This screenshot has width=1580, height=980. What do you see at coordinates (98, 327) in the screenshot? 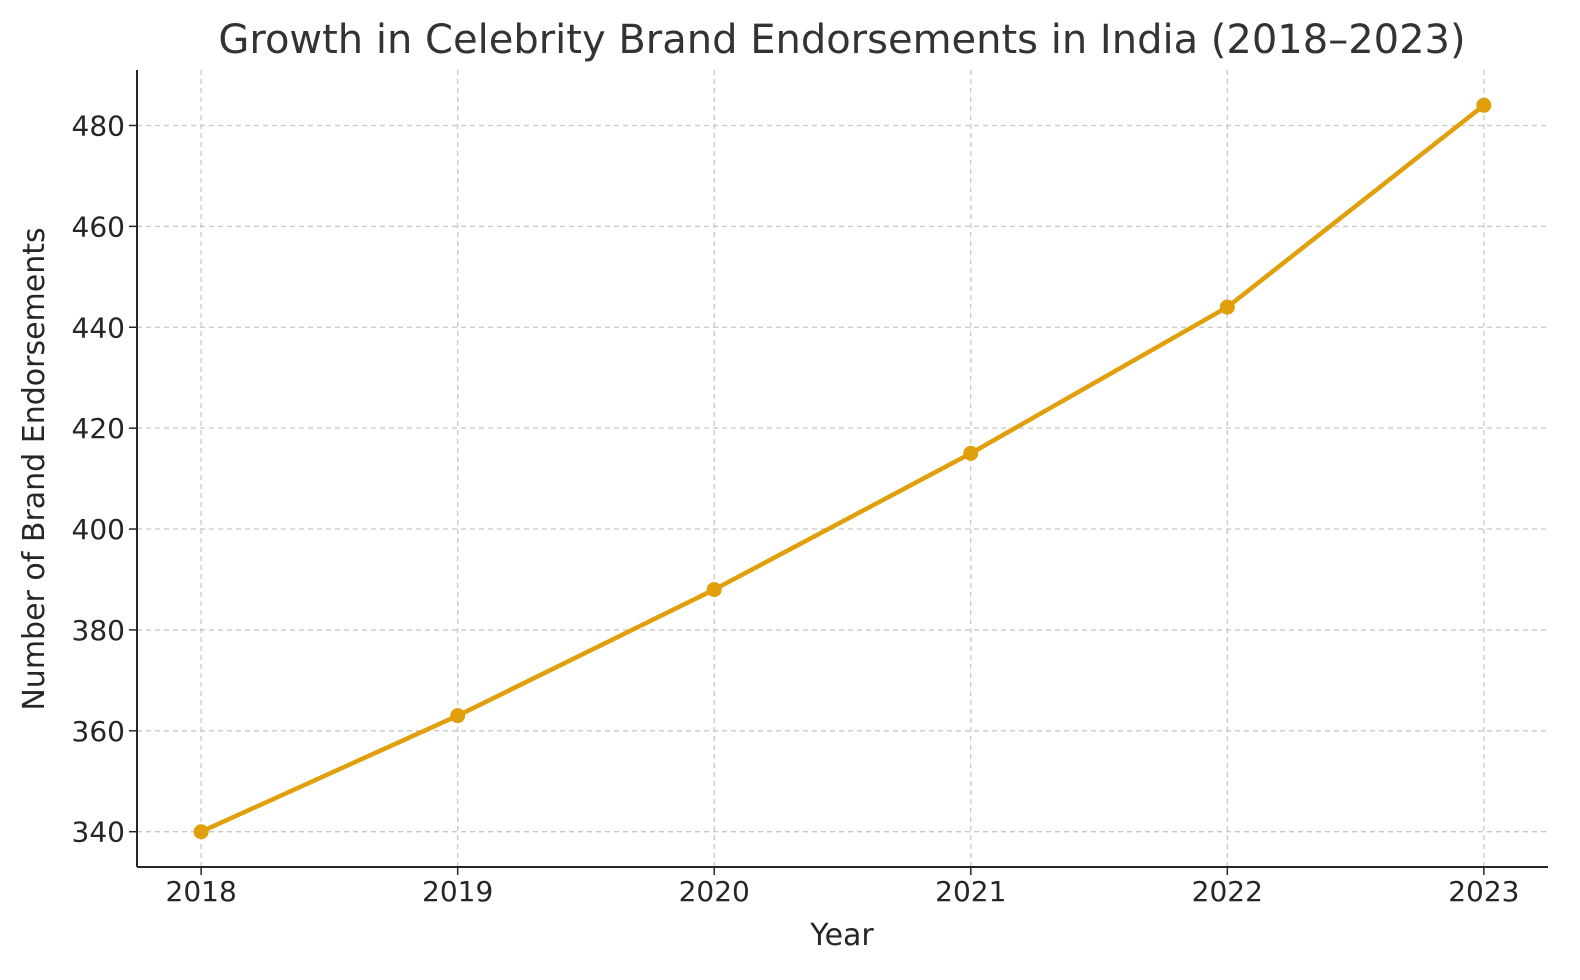
I see `y-tick-label: 440` at bounding box center [98, 327].